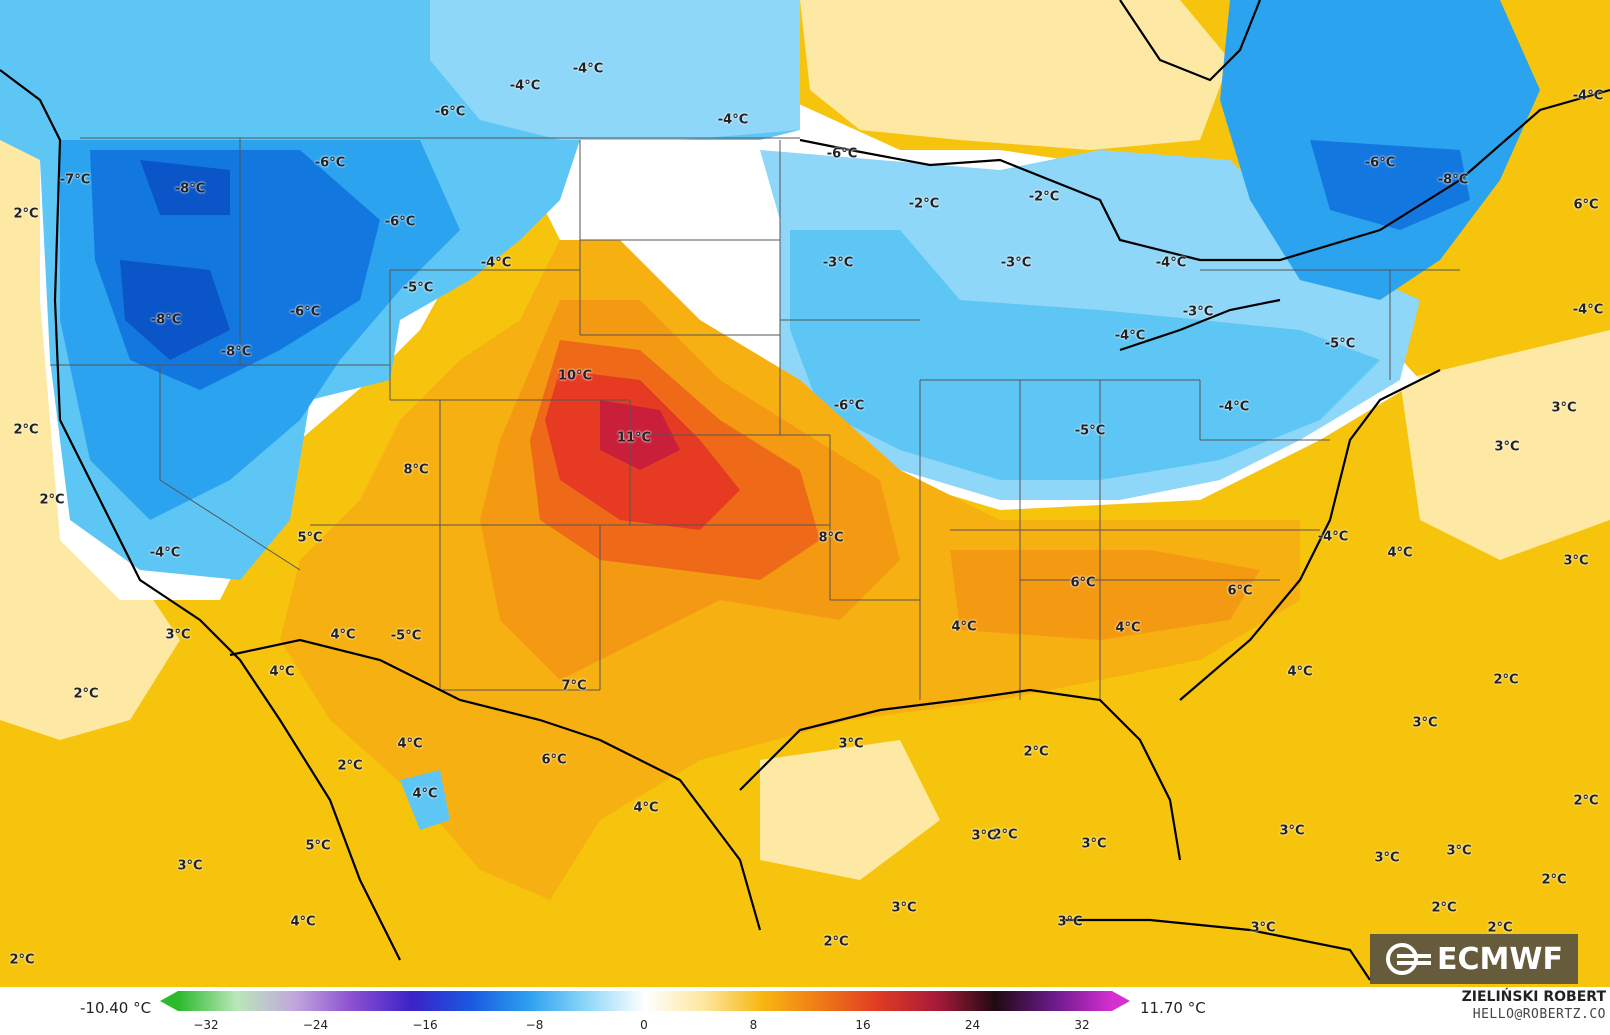 The width and height of the screenshot is (1610, 1035). What do you see at coordinates (753, 1025) in the screenshot?
I see `legend-tick-label: 8` at bounding box center [753, 1025].